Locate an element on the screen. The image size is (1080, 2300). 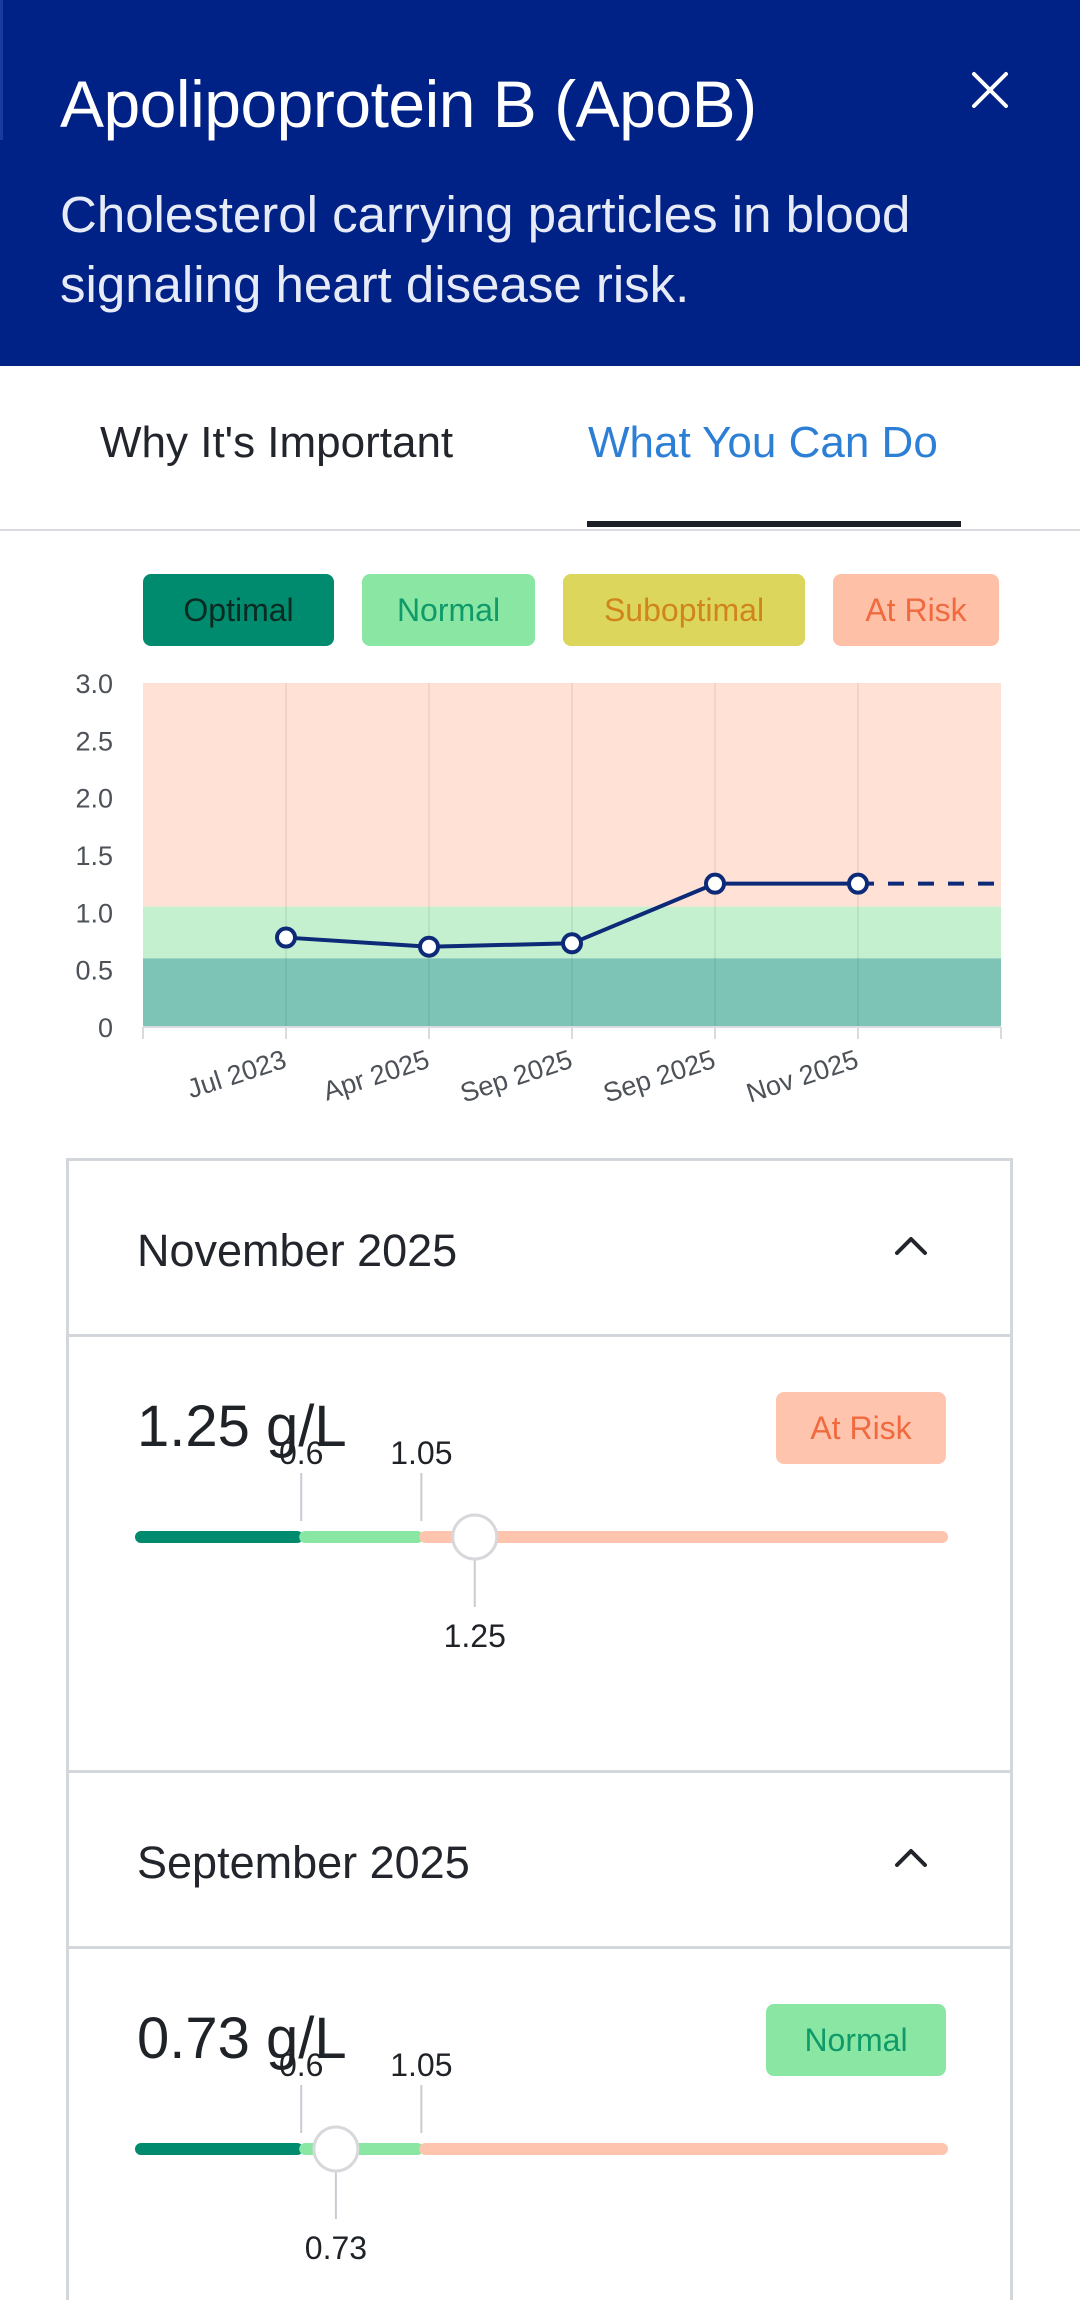
legend-suboptimal: Suboptimal is located at coordinates (684, 610).